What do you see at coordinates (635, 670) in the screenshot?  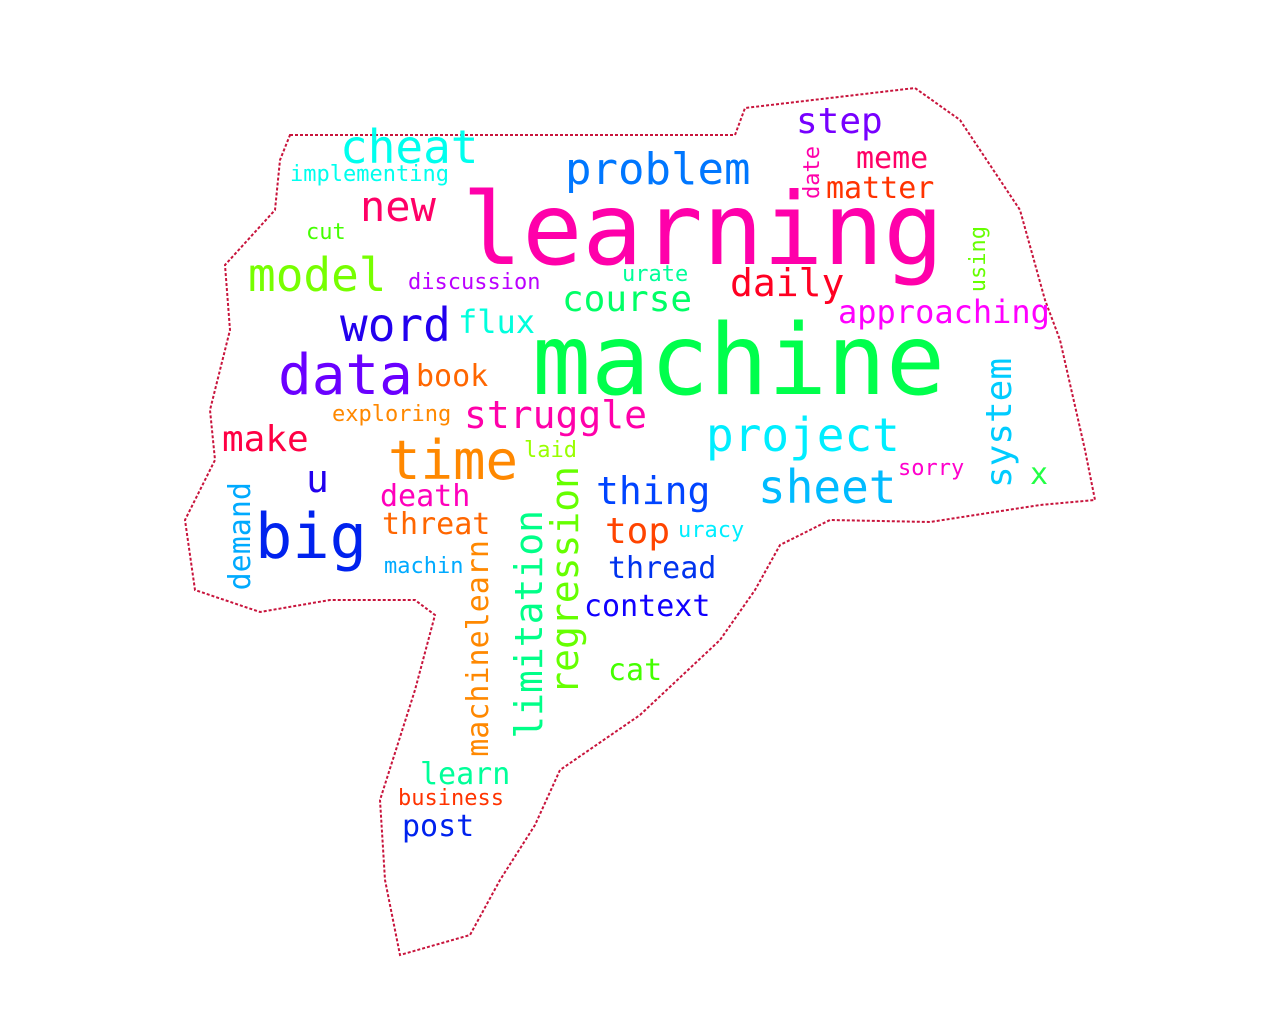 I see `word-cat: cat` at bounding box center [635, 670].